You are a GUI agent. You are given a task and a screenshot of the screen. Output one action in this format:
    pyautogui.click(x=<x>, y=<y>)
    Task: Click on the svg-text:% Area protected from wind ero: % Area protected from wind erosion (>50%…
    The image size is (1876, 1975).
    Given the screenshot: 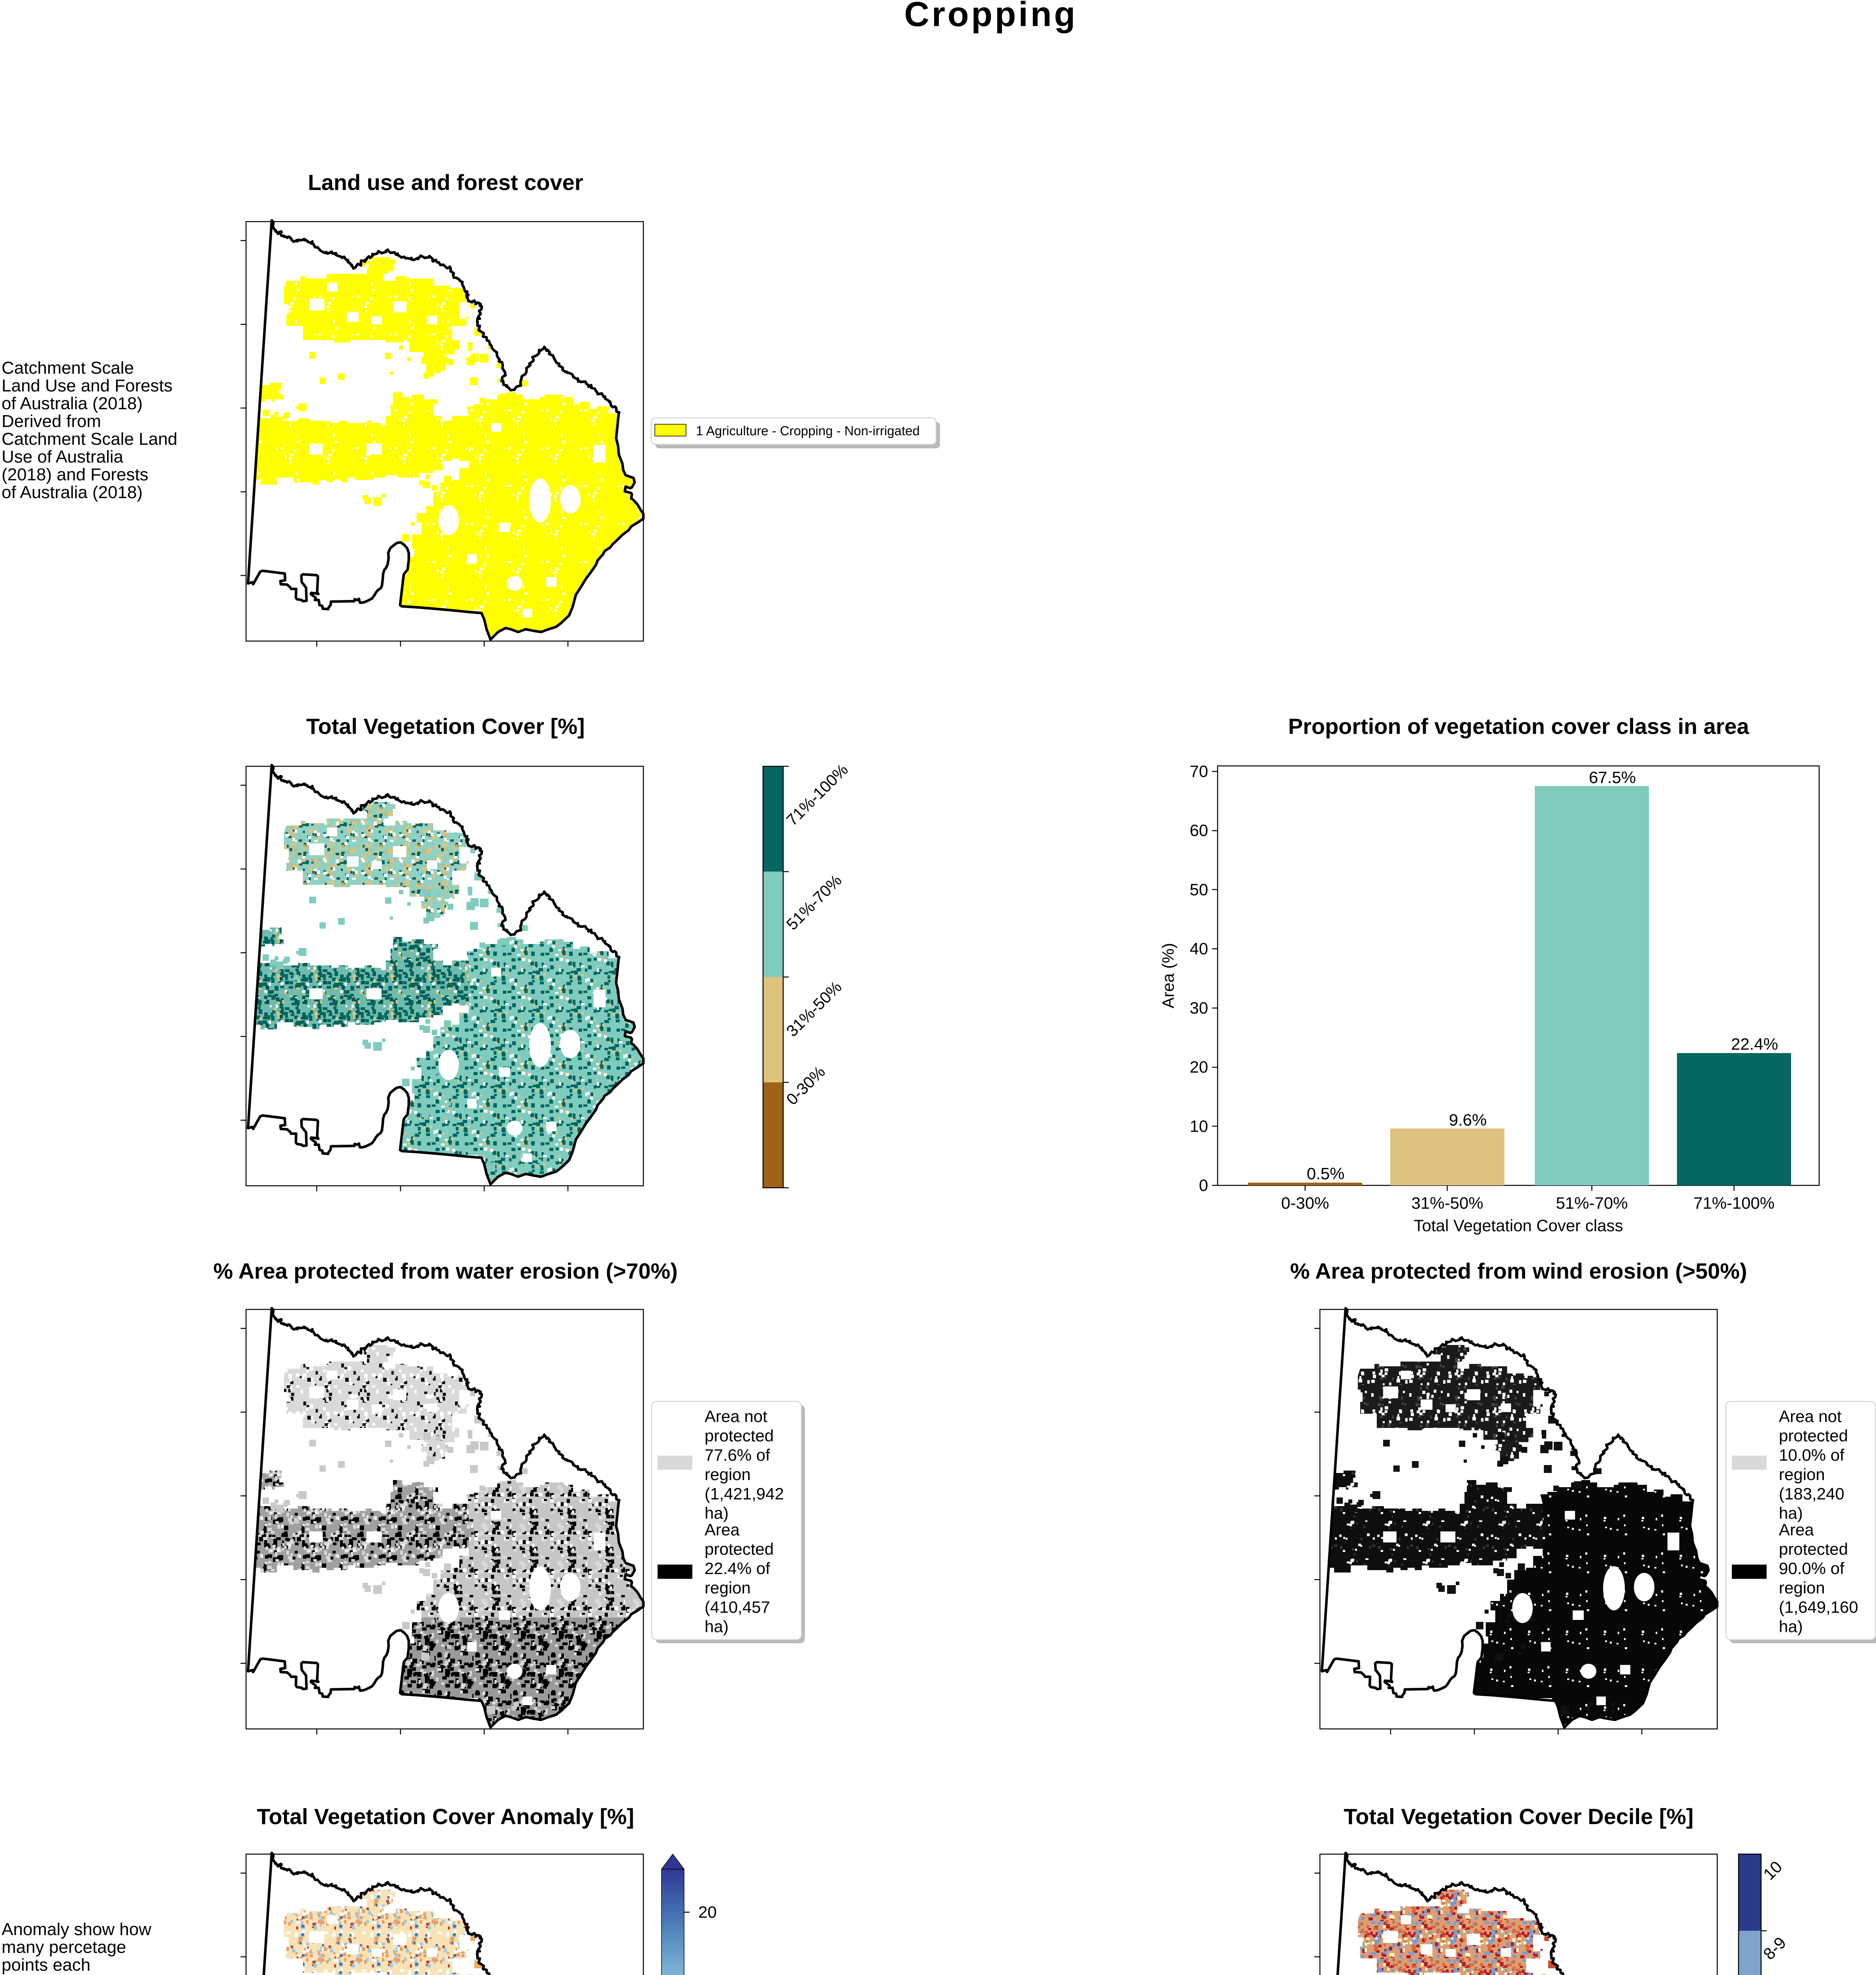 What is the action you would take?
    pyautogui.click(x=1518, y=1270)
    